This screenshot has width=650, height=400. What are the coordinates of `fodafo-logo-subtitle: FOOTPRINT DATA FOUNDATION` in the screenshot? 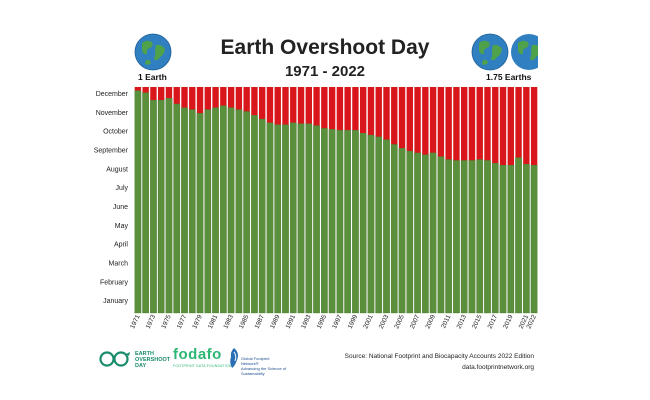 It's located at (202, 366).